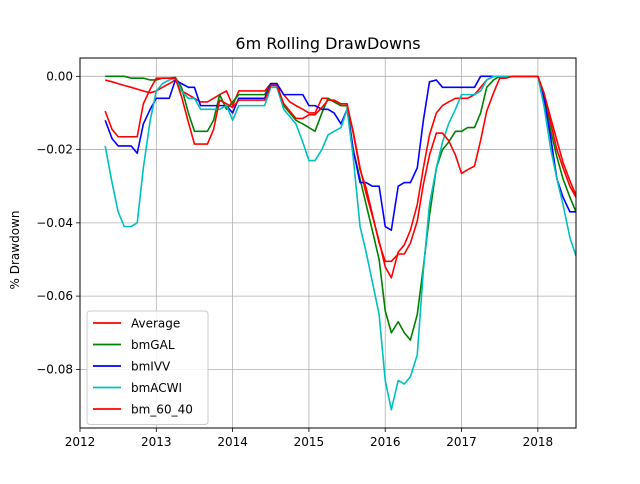 The image size is (640, 484). I want to click on x-tick-label: 2018, so click(538, 442).